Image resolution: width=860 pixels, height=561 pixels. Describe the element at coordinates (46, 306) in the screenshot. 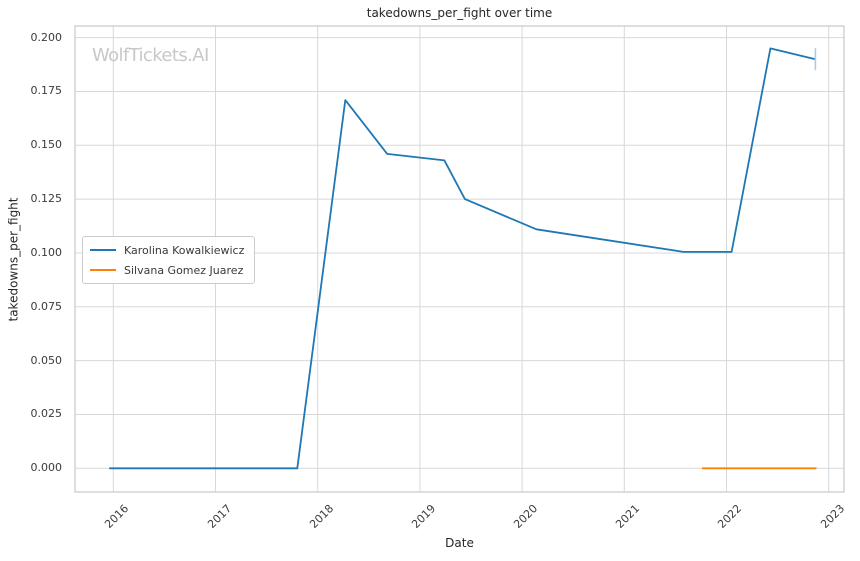

I see `y-tick-label: 0.075` at that location.